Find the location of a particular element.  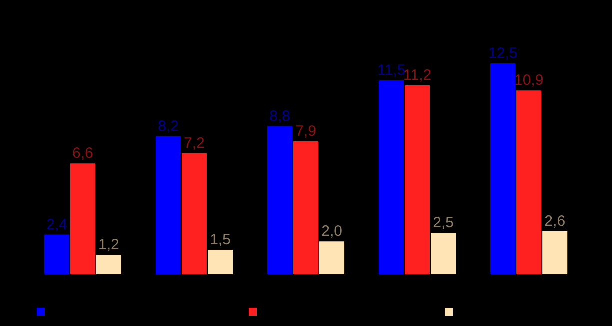

data-label: 12,5 is located at coordinates (503, 53).